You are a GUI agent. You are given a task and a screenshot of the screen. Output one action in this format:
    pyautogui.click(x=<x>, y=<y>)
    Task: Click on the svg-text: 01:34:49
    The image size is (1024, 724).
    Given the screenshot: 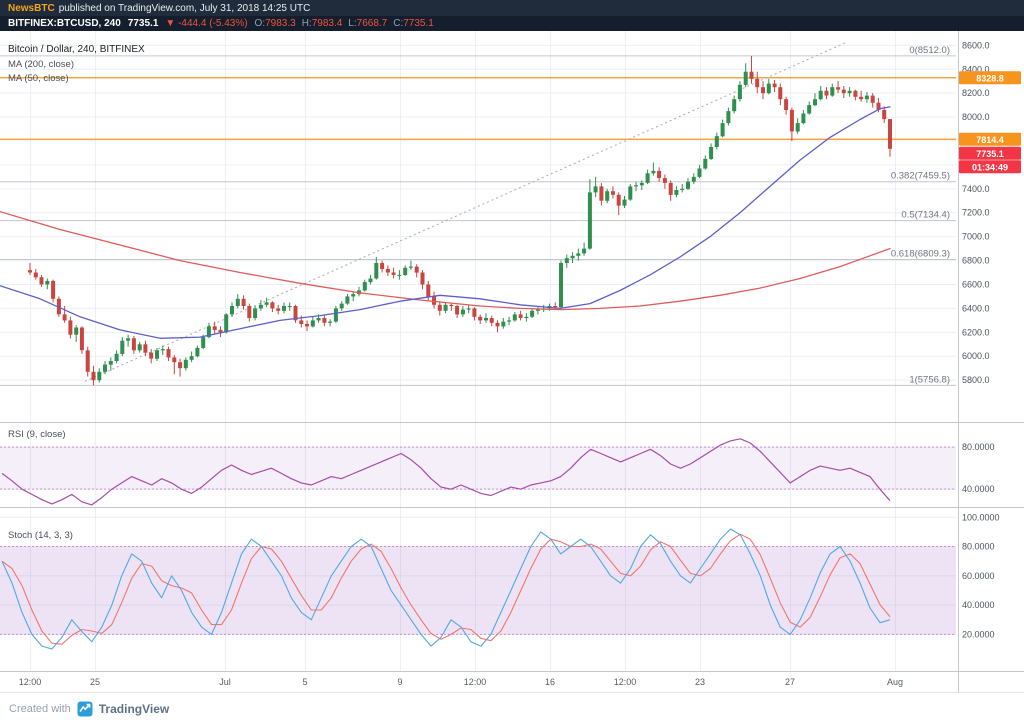 What is the action you would take?
    pyautogui.click(x=990, y=167)
    